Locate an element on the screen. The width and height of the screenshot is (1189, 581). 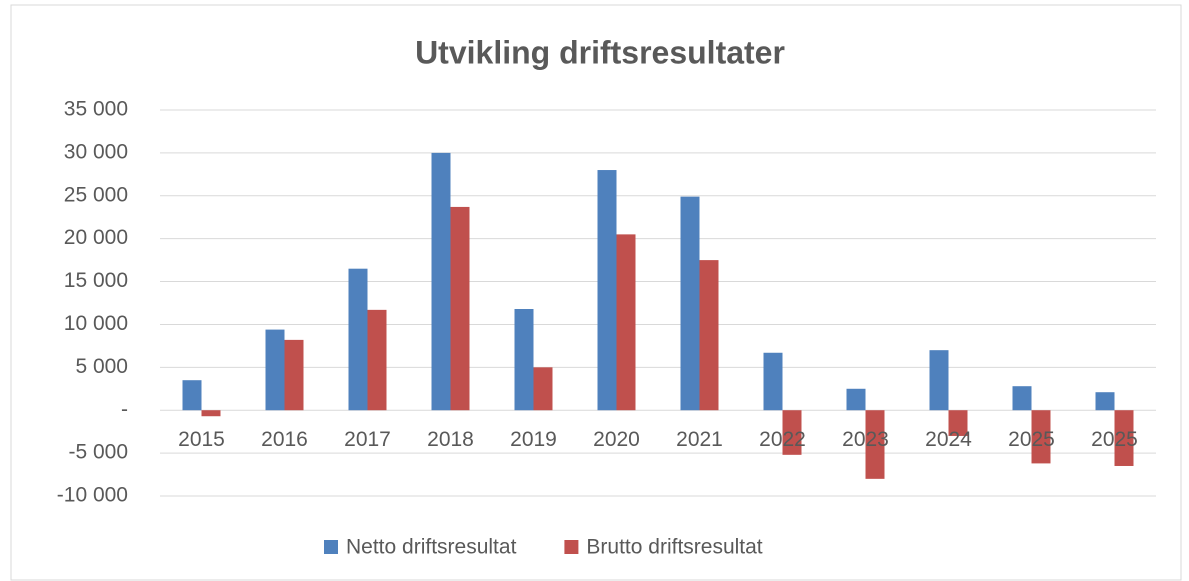
x-tick-label: 2023 is located at coordinates (865, 439).